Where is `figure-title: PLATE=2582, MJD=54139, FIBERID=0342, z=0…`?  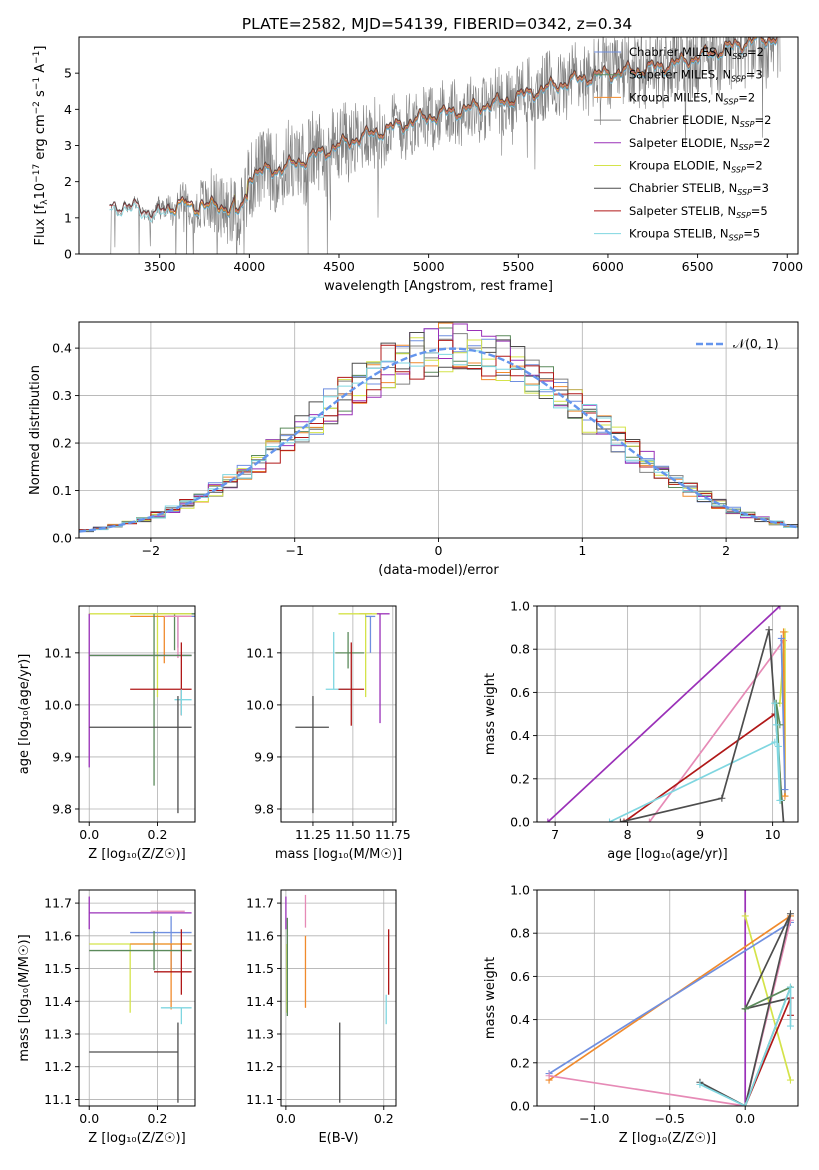
figure-title: PLATE=2582, MJD=54139, FIBERID=0342, z=0… is located at coordinates (437, 24).